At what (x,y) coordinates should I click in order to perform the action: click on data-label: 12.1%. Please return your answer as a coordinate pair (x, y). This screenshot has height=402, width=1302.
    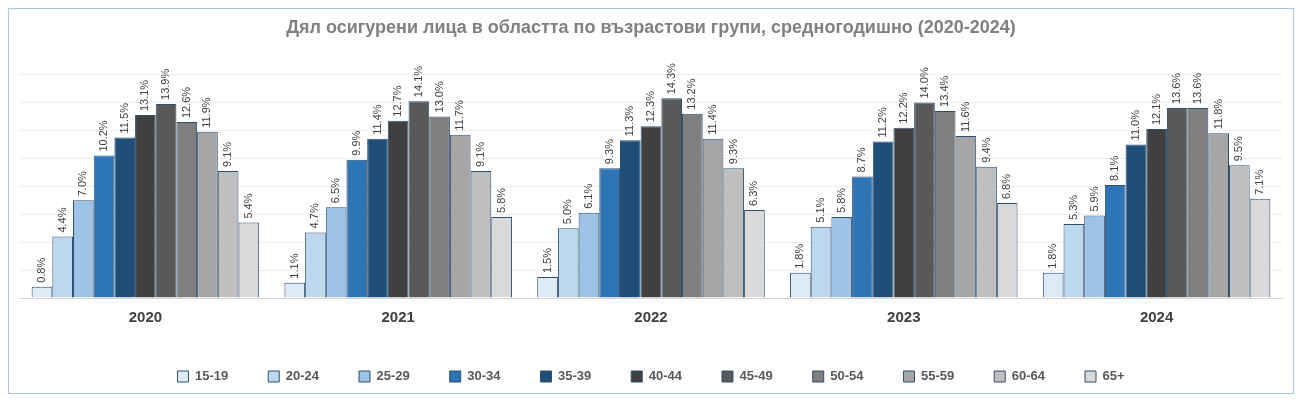
    Looking at the image, I should click on (1155, 109).